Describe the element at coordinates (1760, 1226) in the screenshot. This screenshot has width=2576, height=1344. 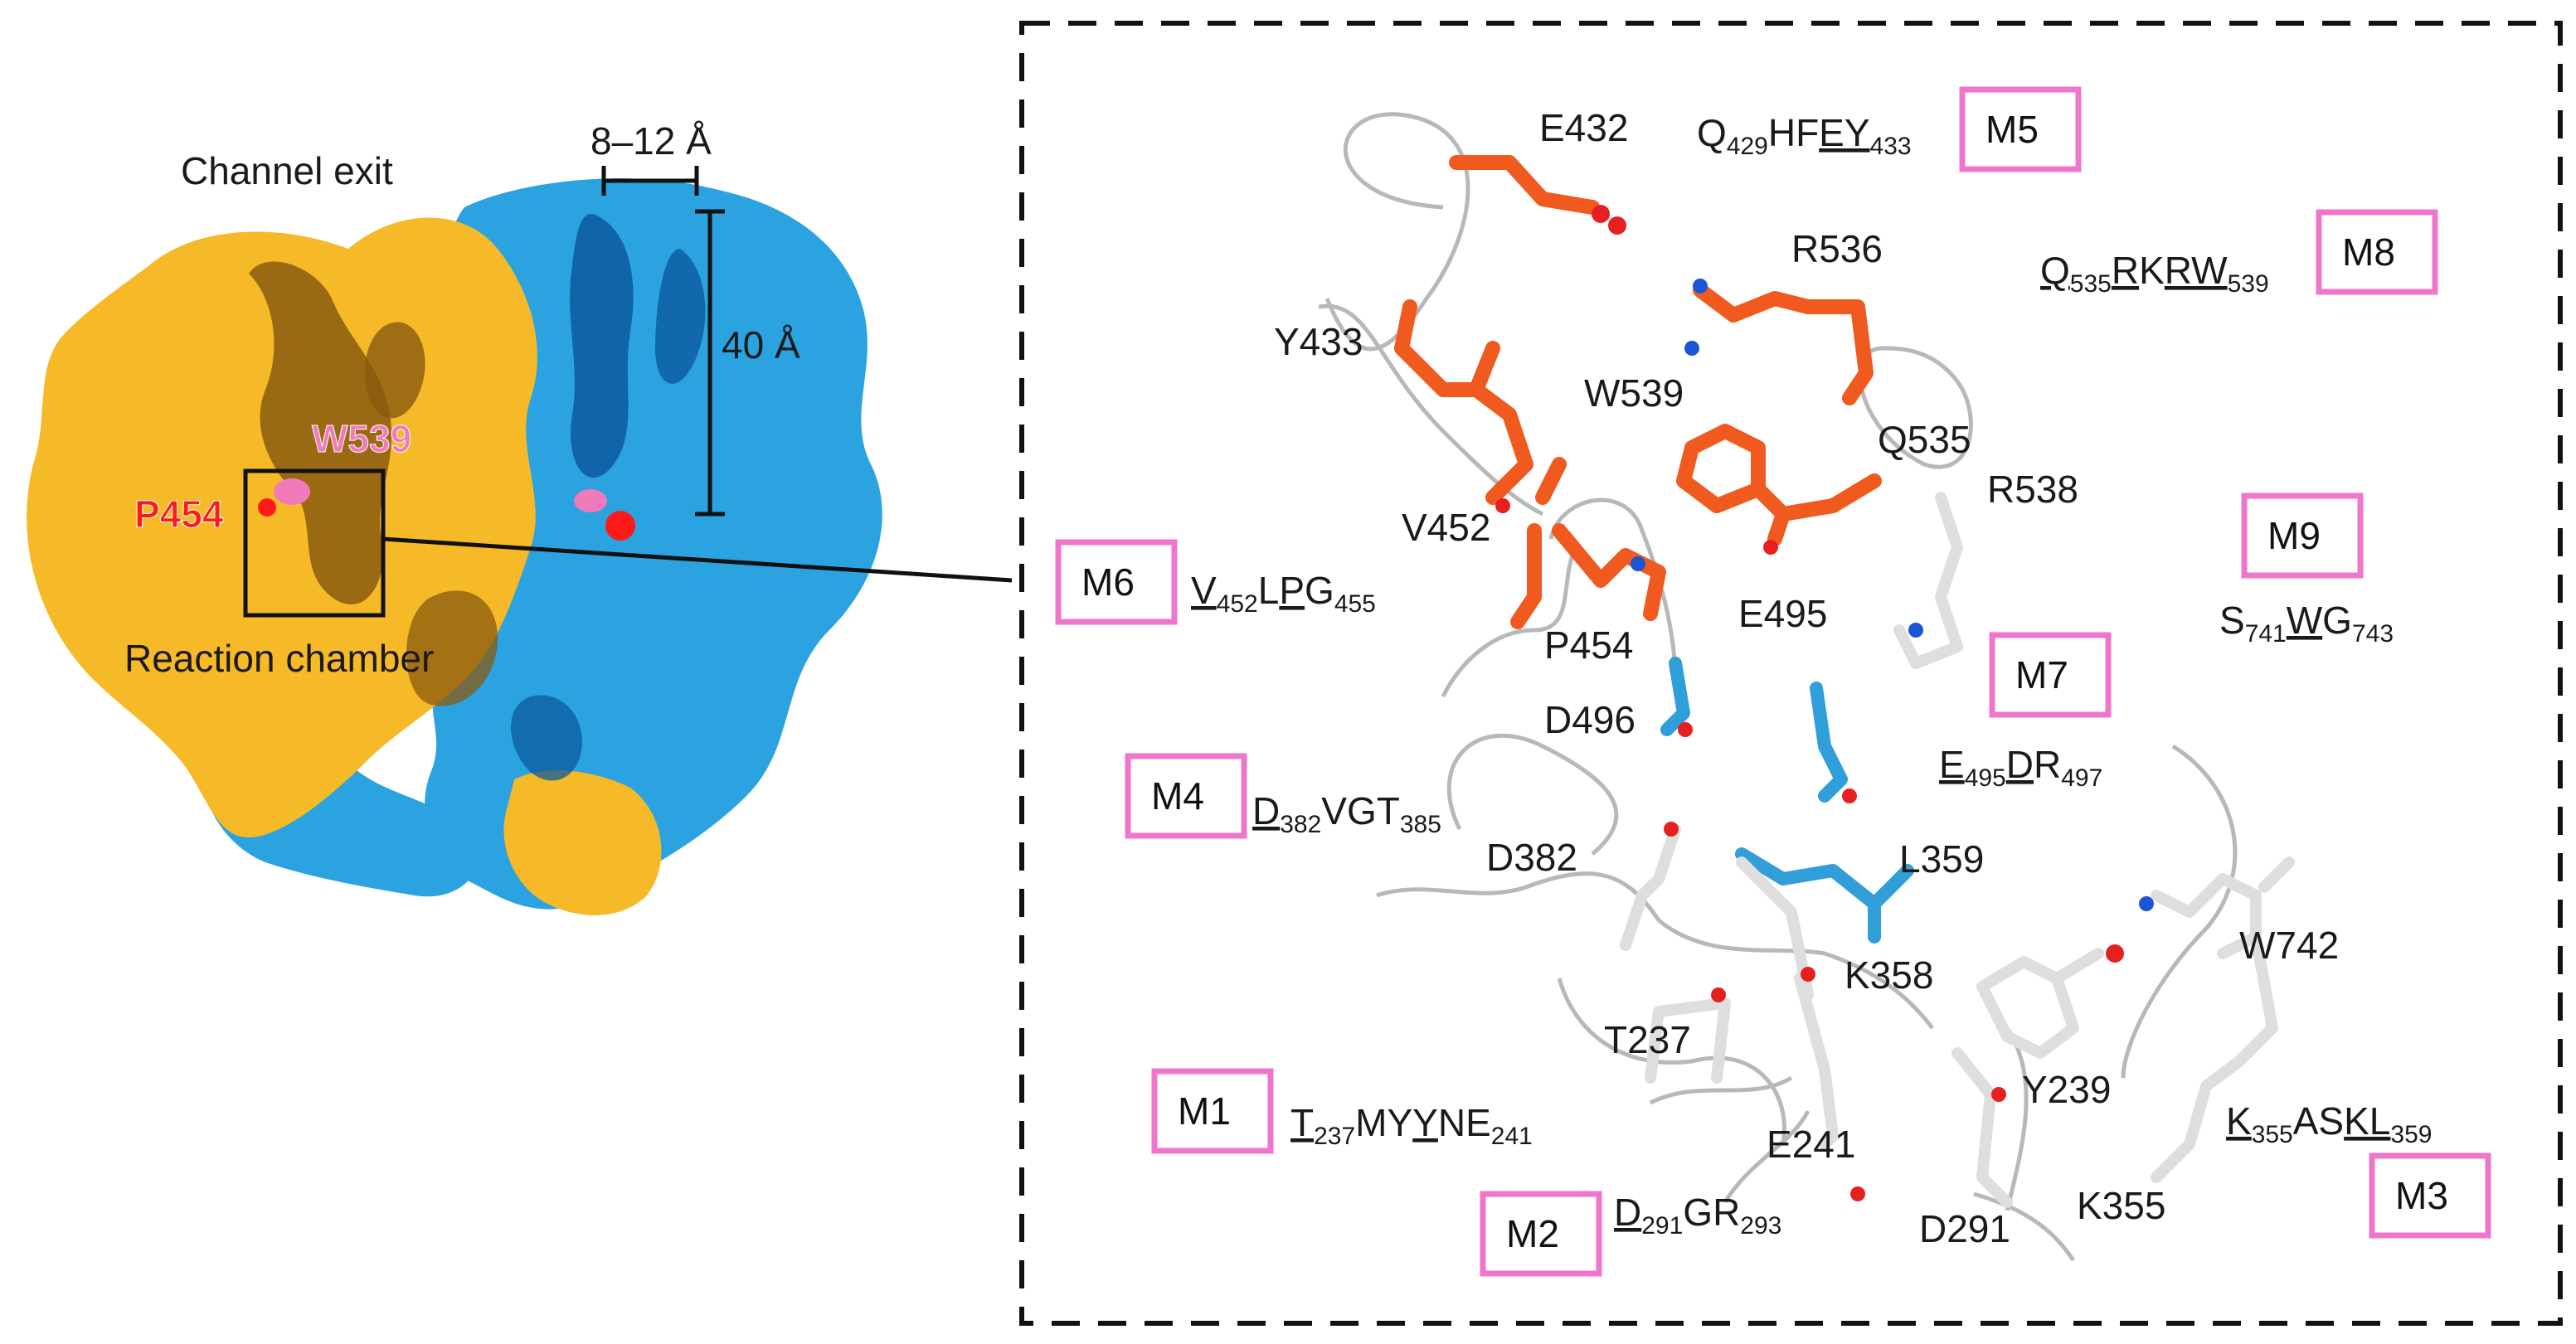
I see `motif-subscript: 293` at that location.